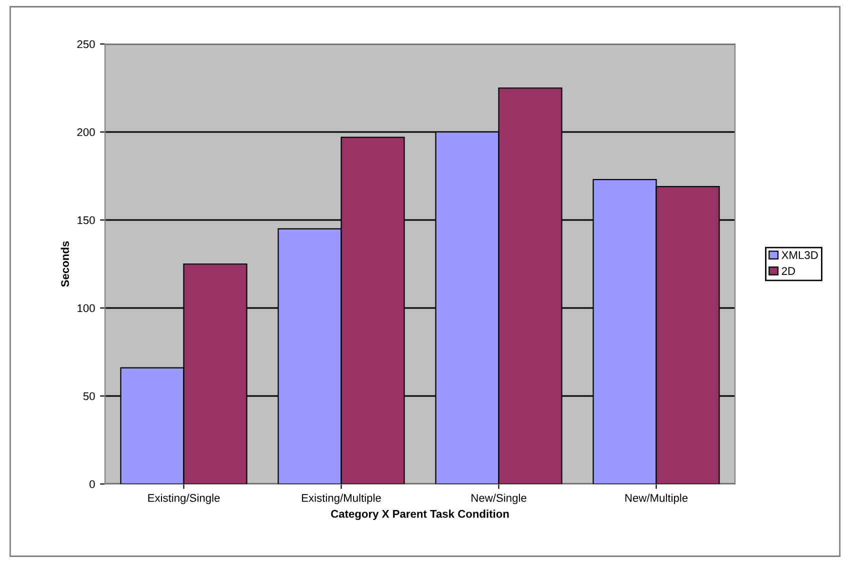  I want to click on y-tick-label: 50, so click(89, 396).